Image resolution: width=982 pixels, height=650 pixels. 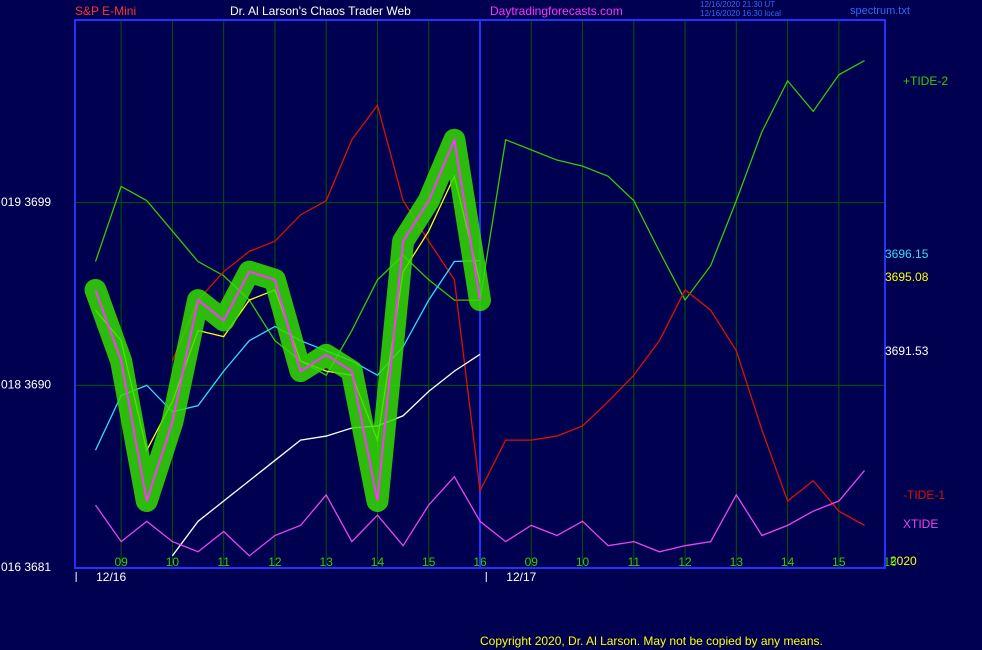 What do you see at coordinates (26, 202) in the screenshot?
I see `y-tick-label: 019 3699` at bounding box center [26, 202].